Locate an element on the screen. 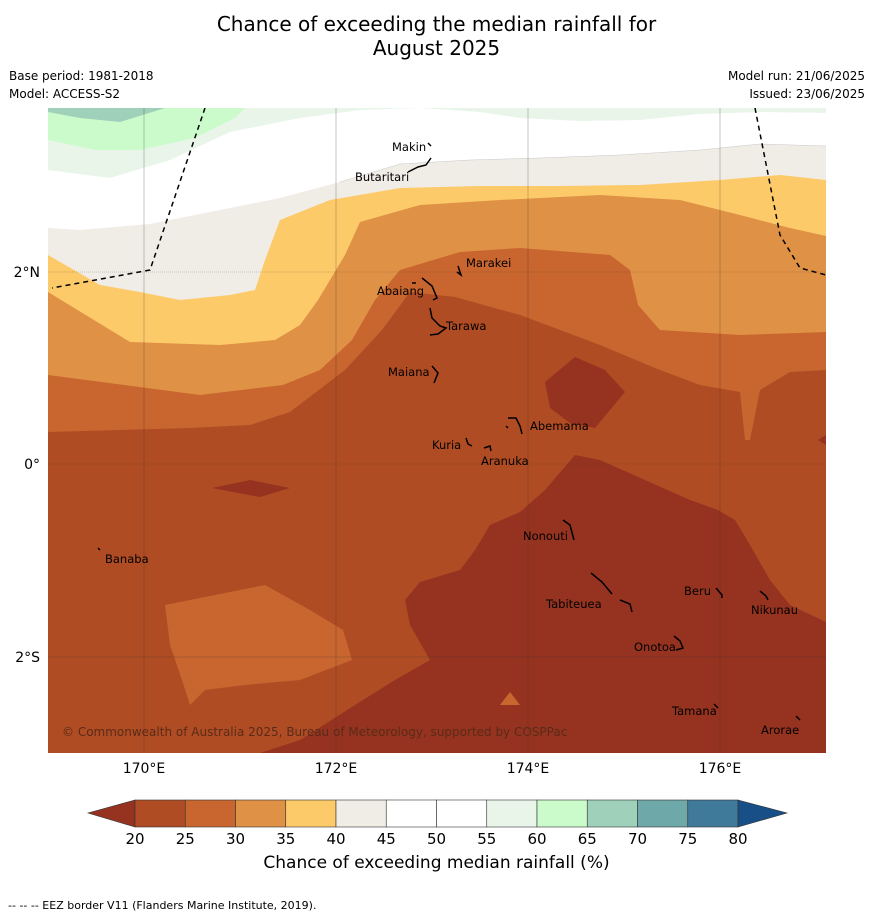 This screenshot has height=919, width=873. place-label: Tamana is located at coordinates (694, 711).